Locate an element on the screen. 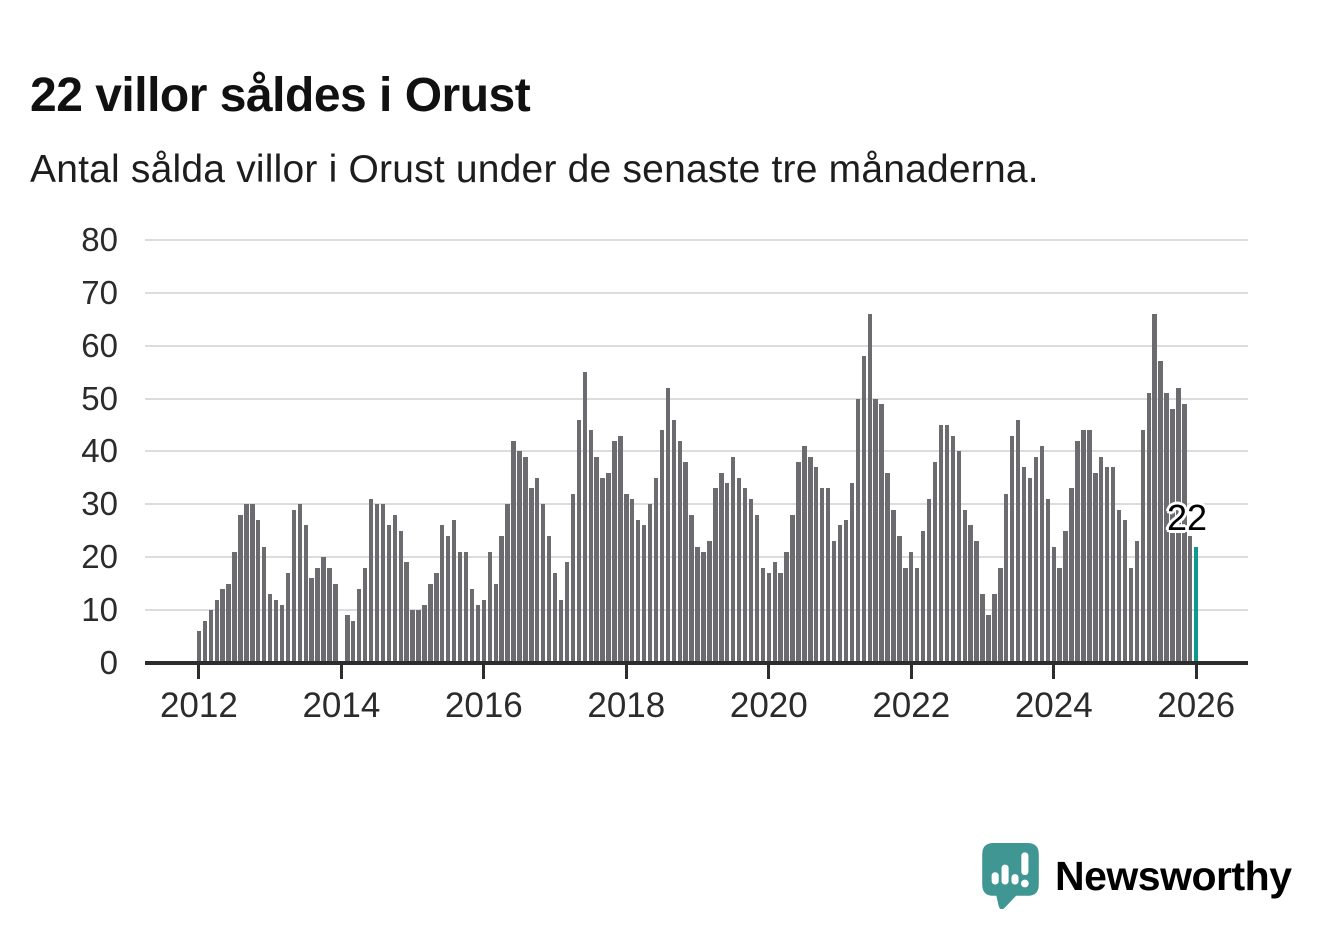 The image size is (1322, 939). newsworthy-speech-bubble-chart-icon is located at coordinates (1010, 876).